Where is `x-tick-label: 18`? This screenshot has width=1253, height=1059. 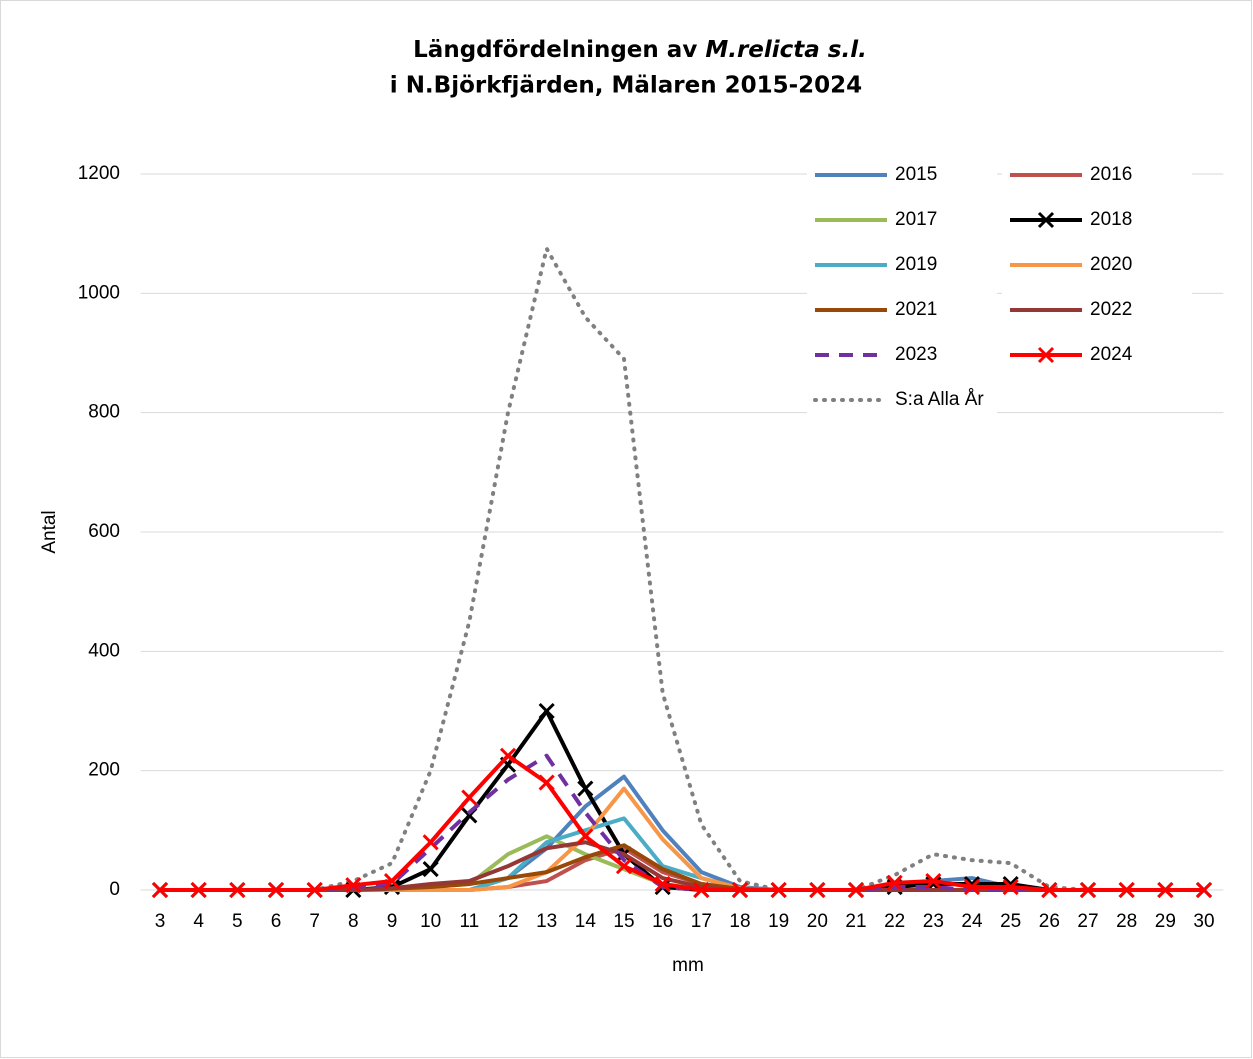 x-tick-label: 18 is located at coordinates (739, 921).